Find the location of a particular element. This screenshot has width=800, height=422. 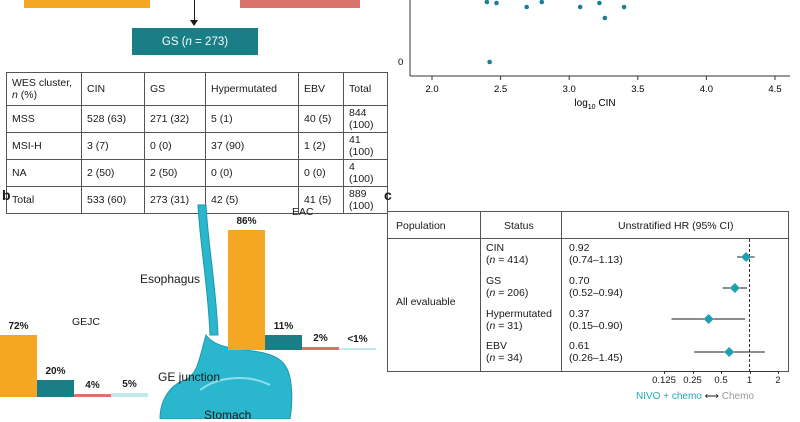

favors-arrow-icon: ⟷ is located at coordinates (711, 396).